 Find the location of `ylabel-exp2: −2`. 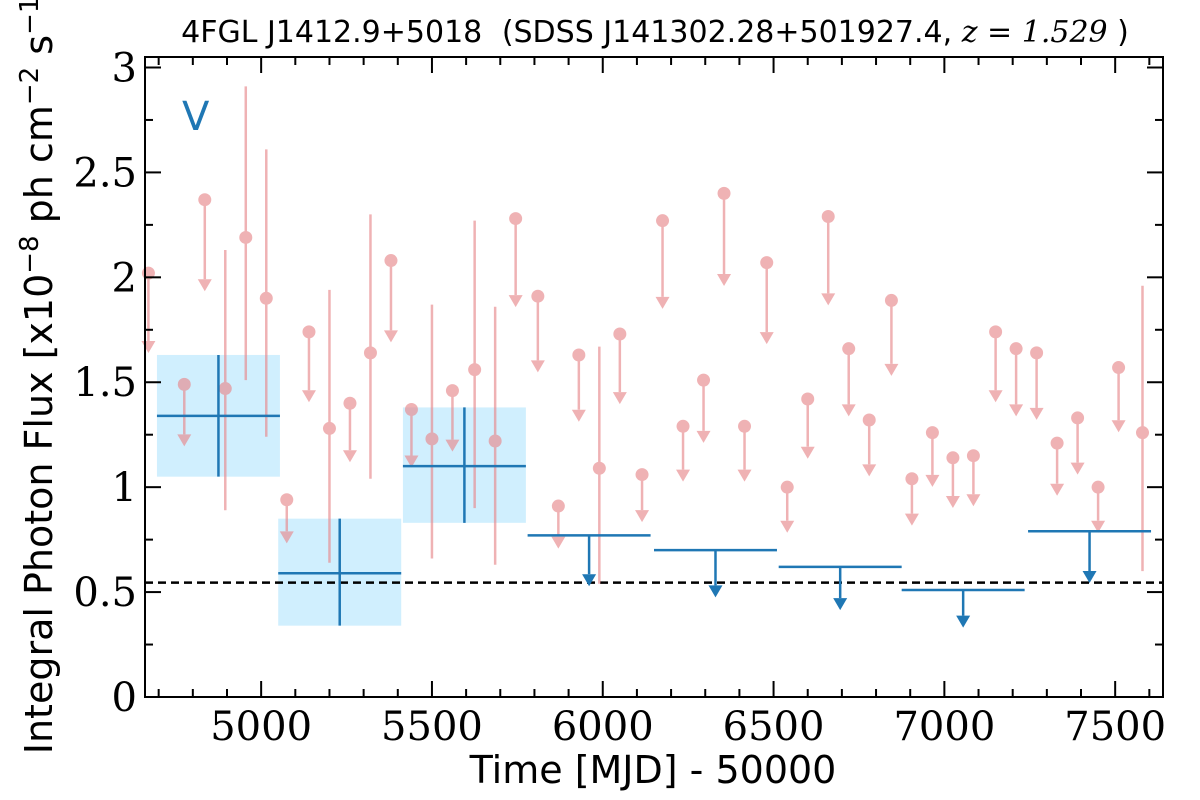

ylabel-exp2: −2 is located at coordinates (30, 86).